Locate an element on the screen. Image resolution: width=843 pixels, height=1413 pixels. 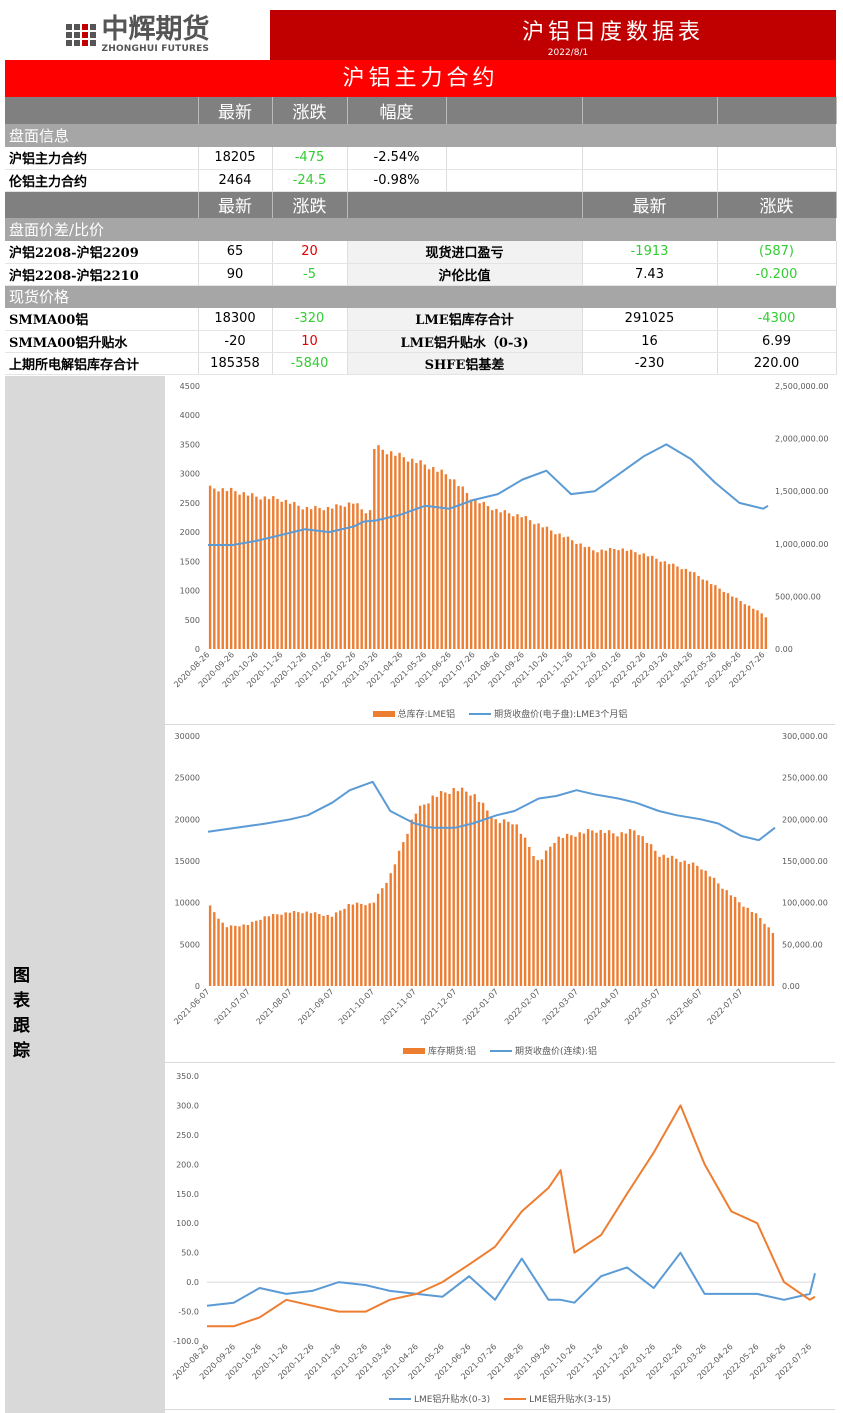
col-change: 涨跌 is located at coordinates (310, 110).